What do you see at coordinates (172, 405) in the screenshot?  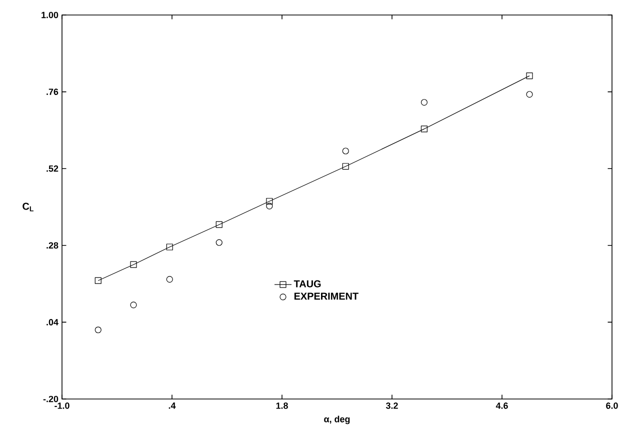 I see `x-tick-label: .4` at bounding box center [172, 405].